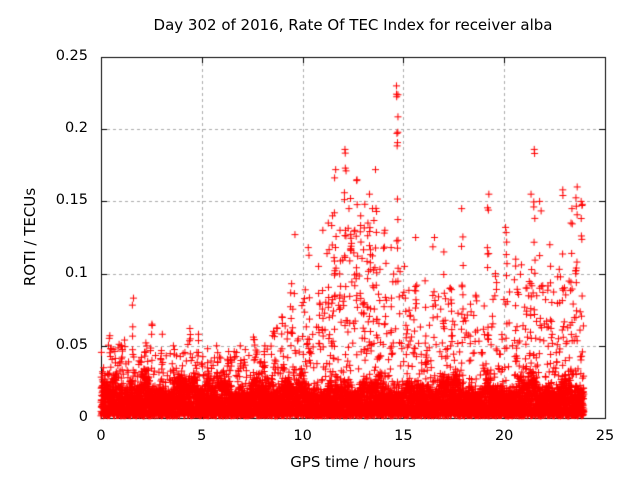 Image resolution: width=640 pixels, height=480 pixels. Describe the element at coordinates (605, 436) in the screenshot. I see `x-tick-label: 25` at that location.